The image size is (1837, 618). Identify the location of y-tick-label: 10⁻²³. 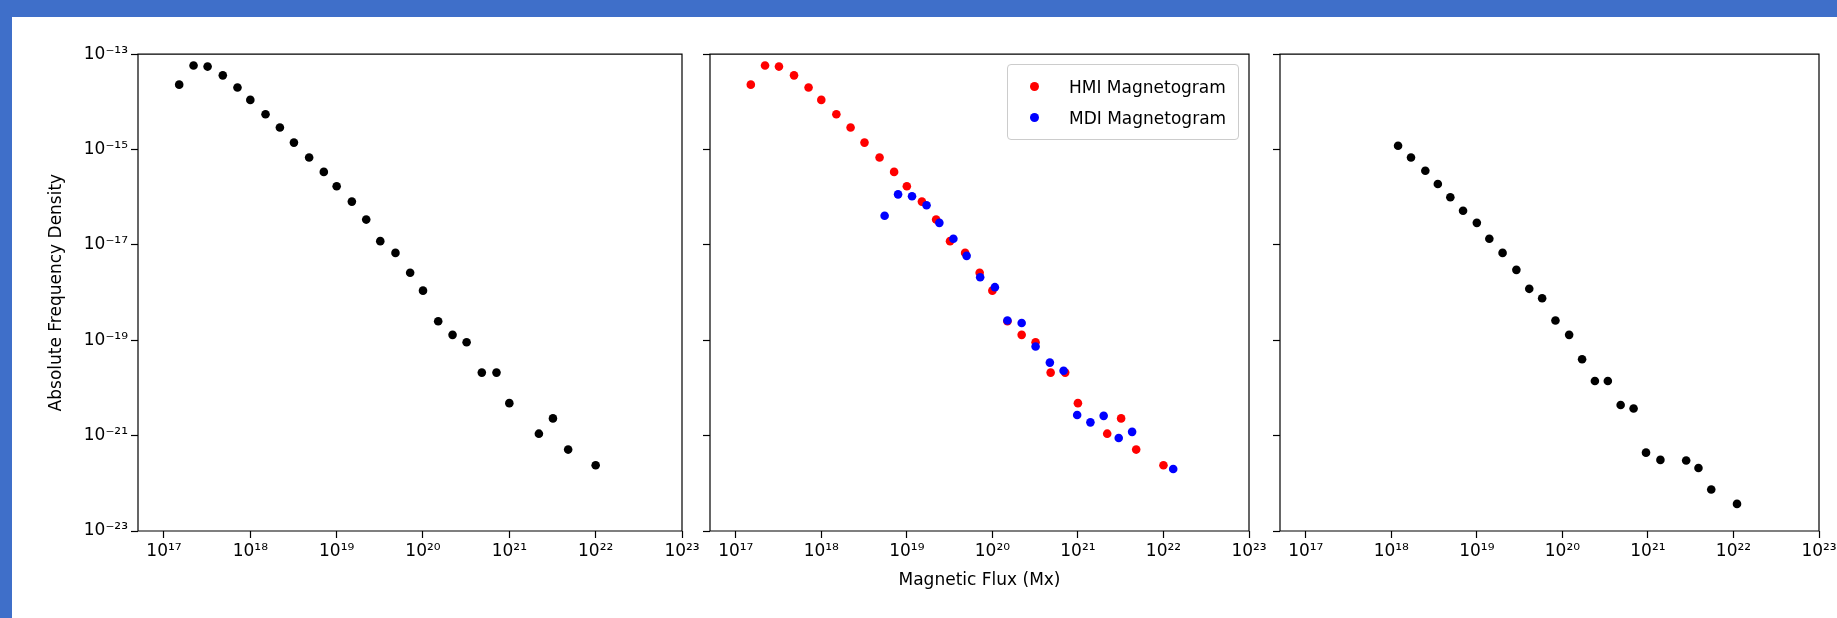
(105, 529).